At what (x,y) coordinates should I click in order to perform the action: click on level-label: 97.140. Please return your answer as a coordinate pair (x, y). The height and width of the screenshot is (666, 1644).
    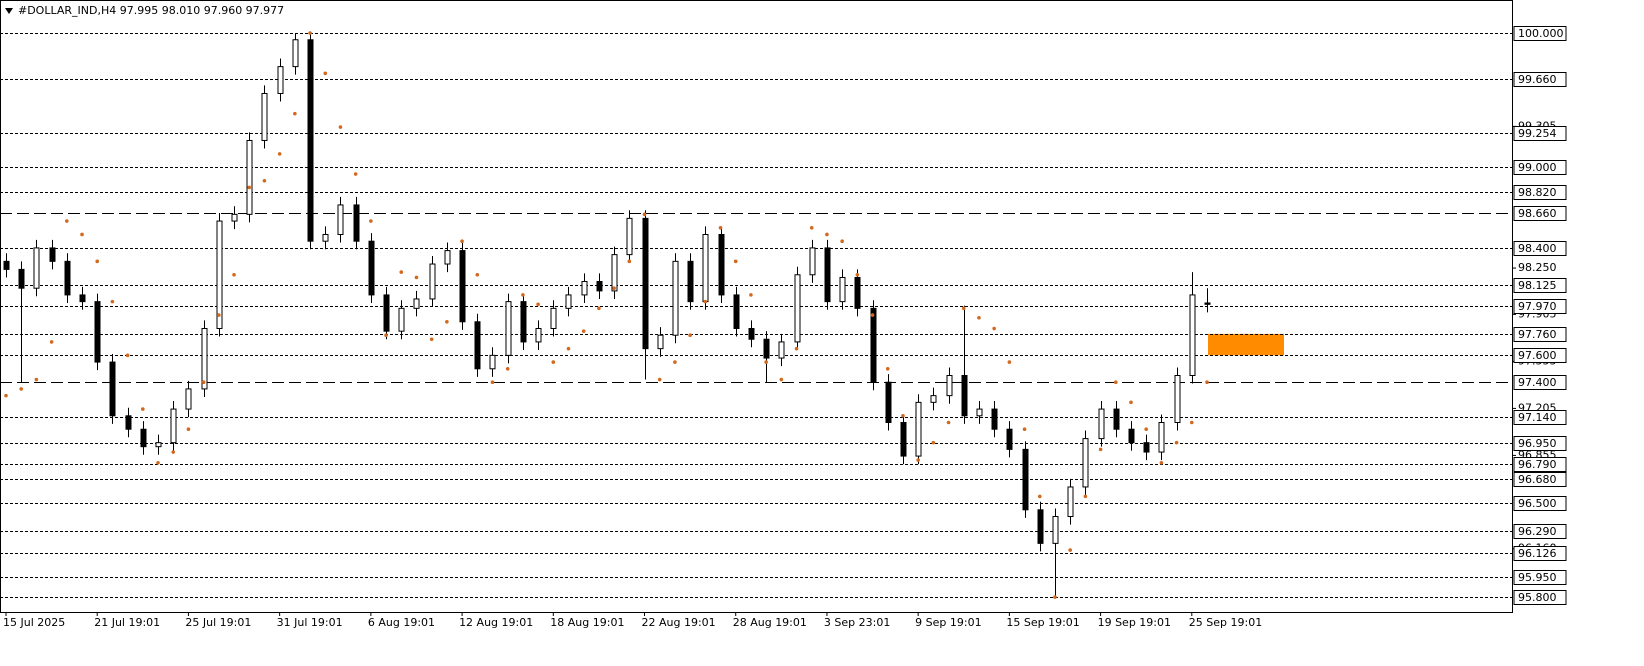
    Looking at the image, I should click on (1537, 417).